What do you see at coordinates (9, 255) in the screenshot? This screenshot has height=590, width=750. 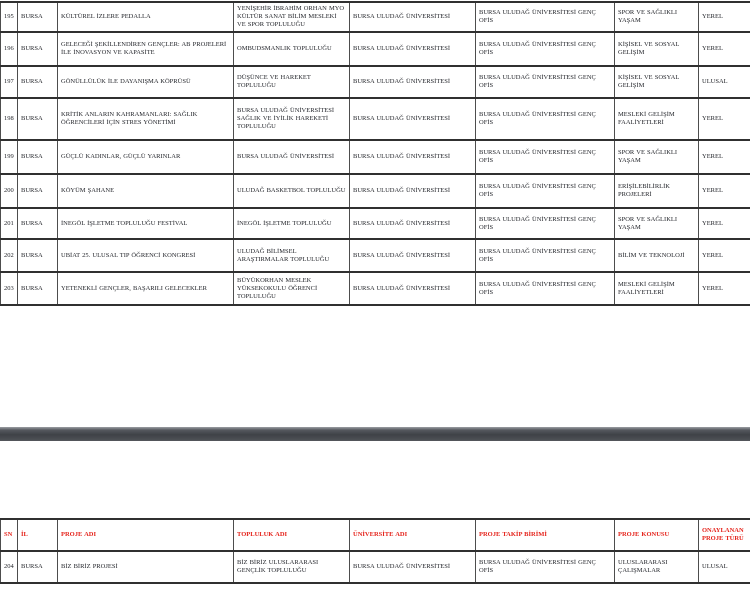 I see `table-cell: 202` at bounding box center [9, 255].